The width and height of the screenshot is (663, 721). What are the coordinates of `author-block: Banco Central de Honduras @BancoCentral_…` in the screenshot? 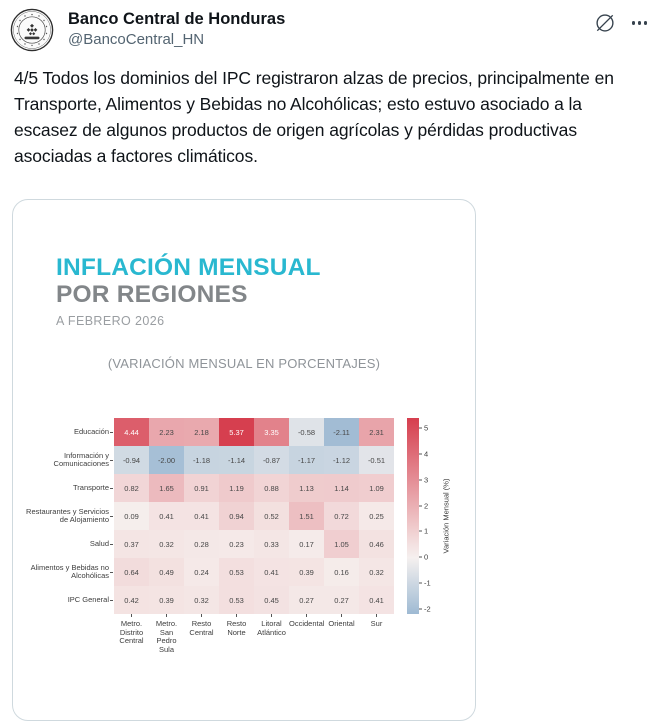 It's located at (331, 29).